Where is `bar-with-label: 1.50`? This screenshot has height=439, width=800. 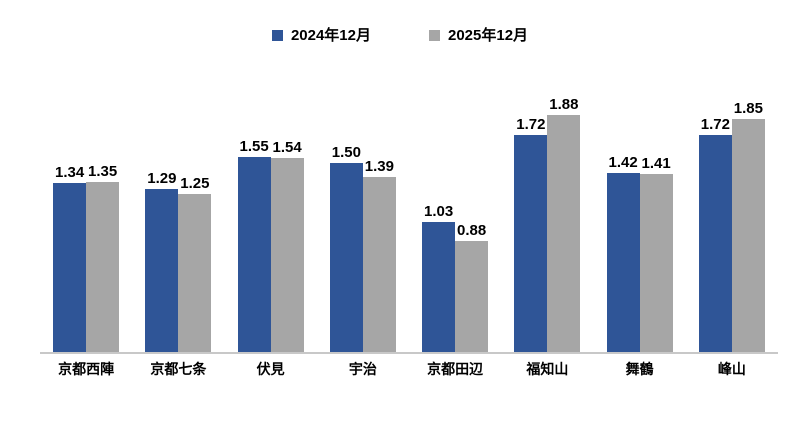
bar-with-label: 1.50 is located at coordinates (346, 248).